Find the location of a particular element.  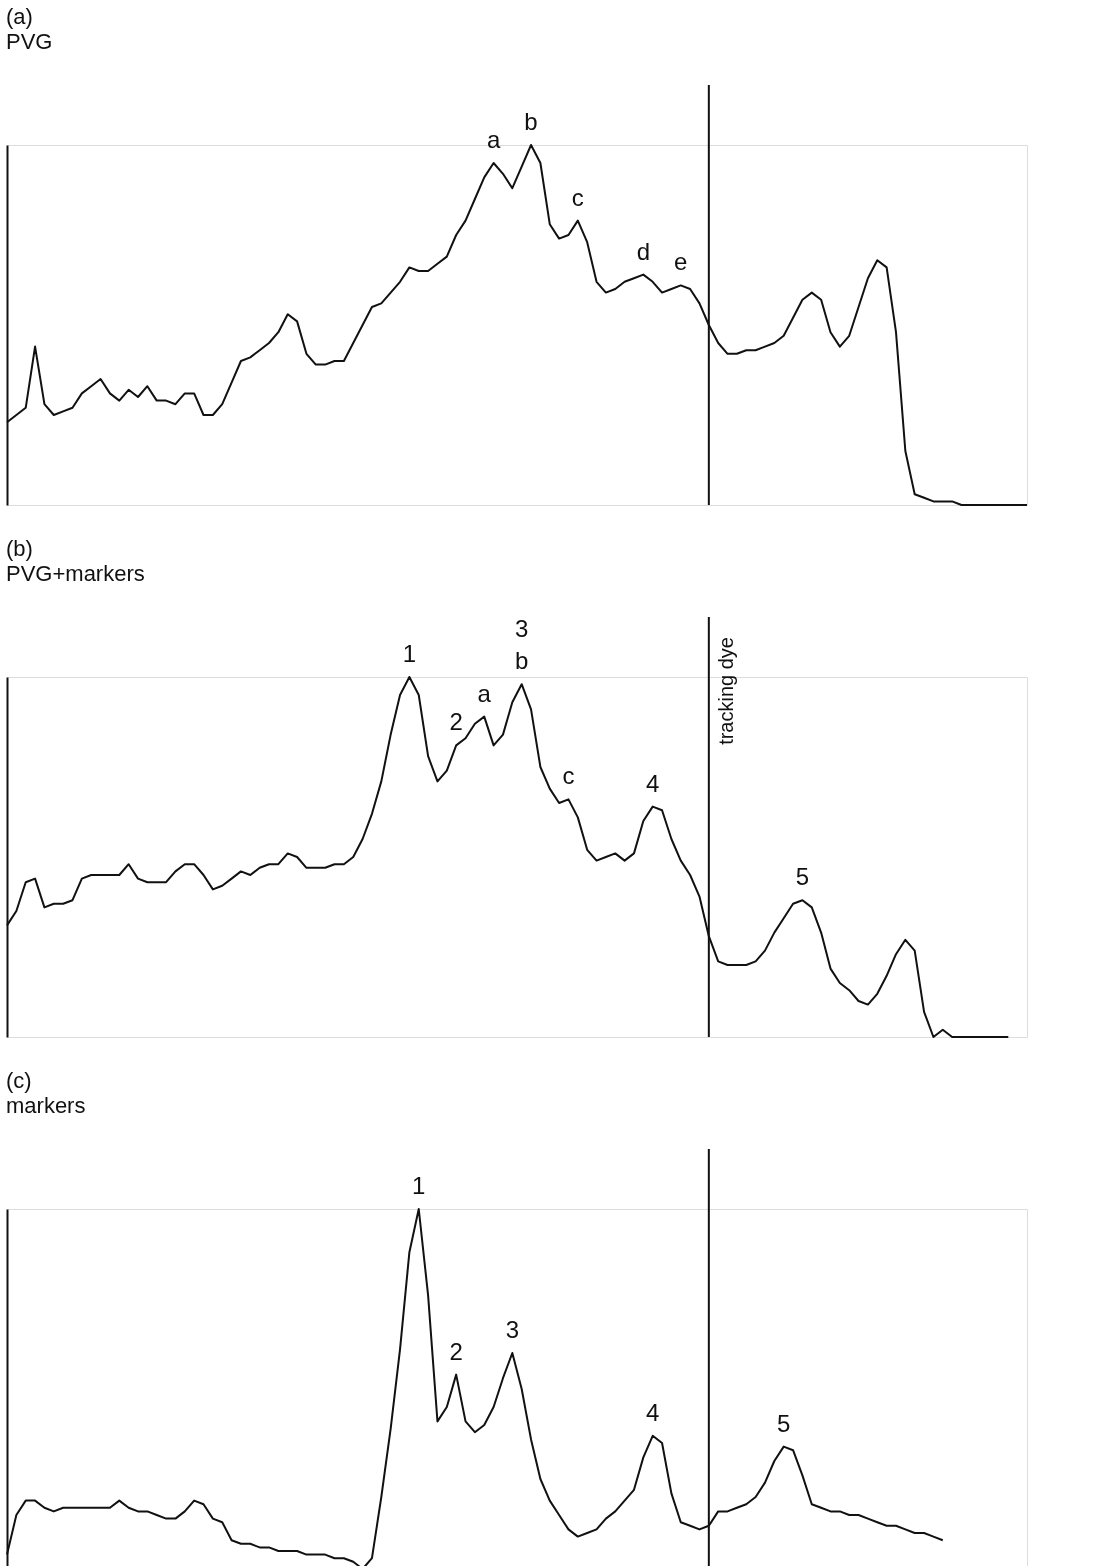

chart-title: (a) is located at coordinates (19, 16).